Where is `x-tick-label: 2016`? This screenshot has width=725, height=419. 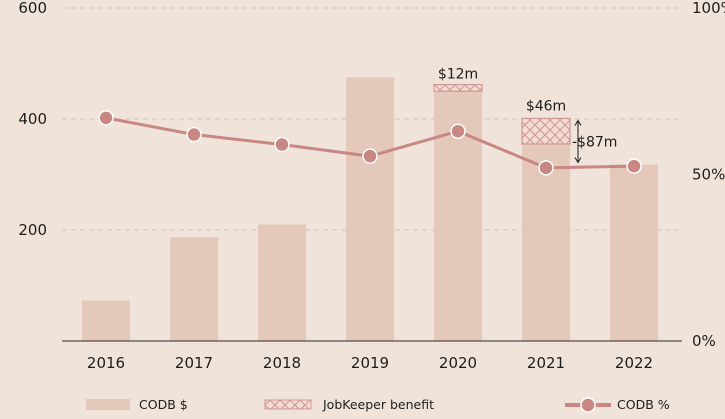 x-tick-label: 2016 is located at coordinates (106, 363).